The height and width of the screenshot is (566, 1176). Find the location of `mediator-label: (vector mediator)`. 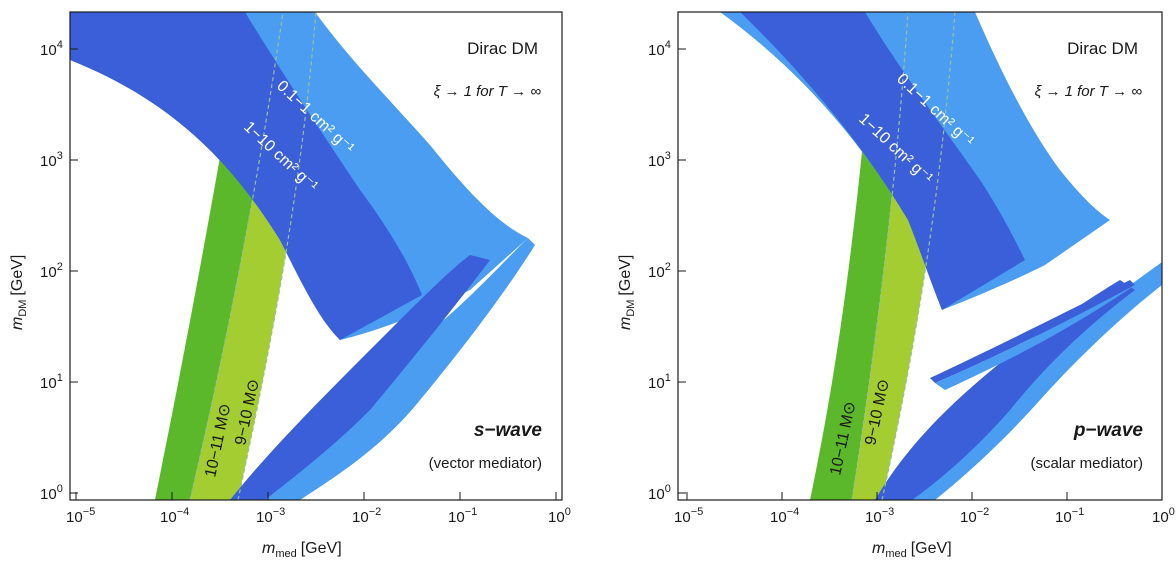

mediator-label: (vector mediator) is located at coordinates (485, 463).